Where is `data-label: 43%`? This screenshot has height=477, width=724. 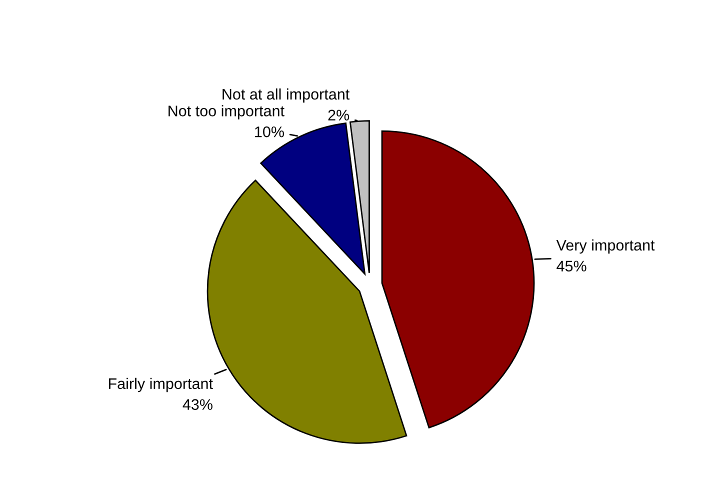
data-label: 43% is located at coordinates (197, 404).